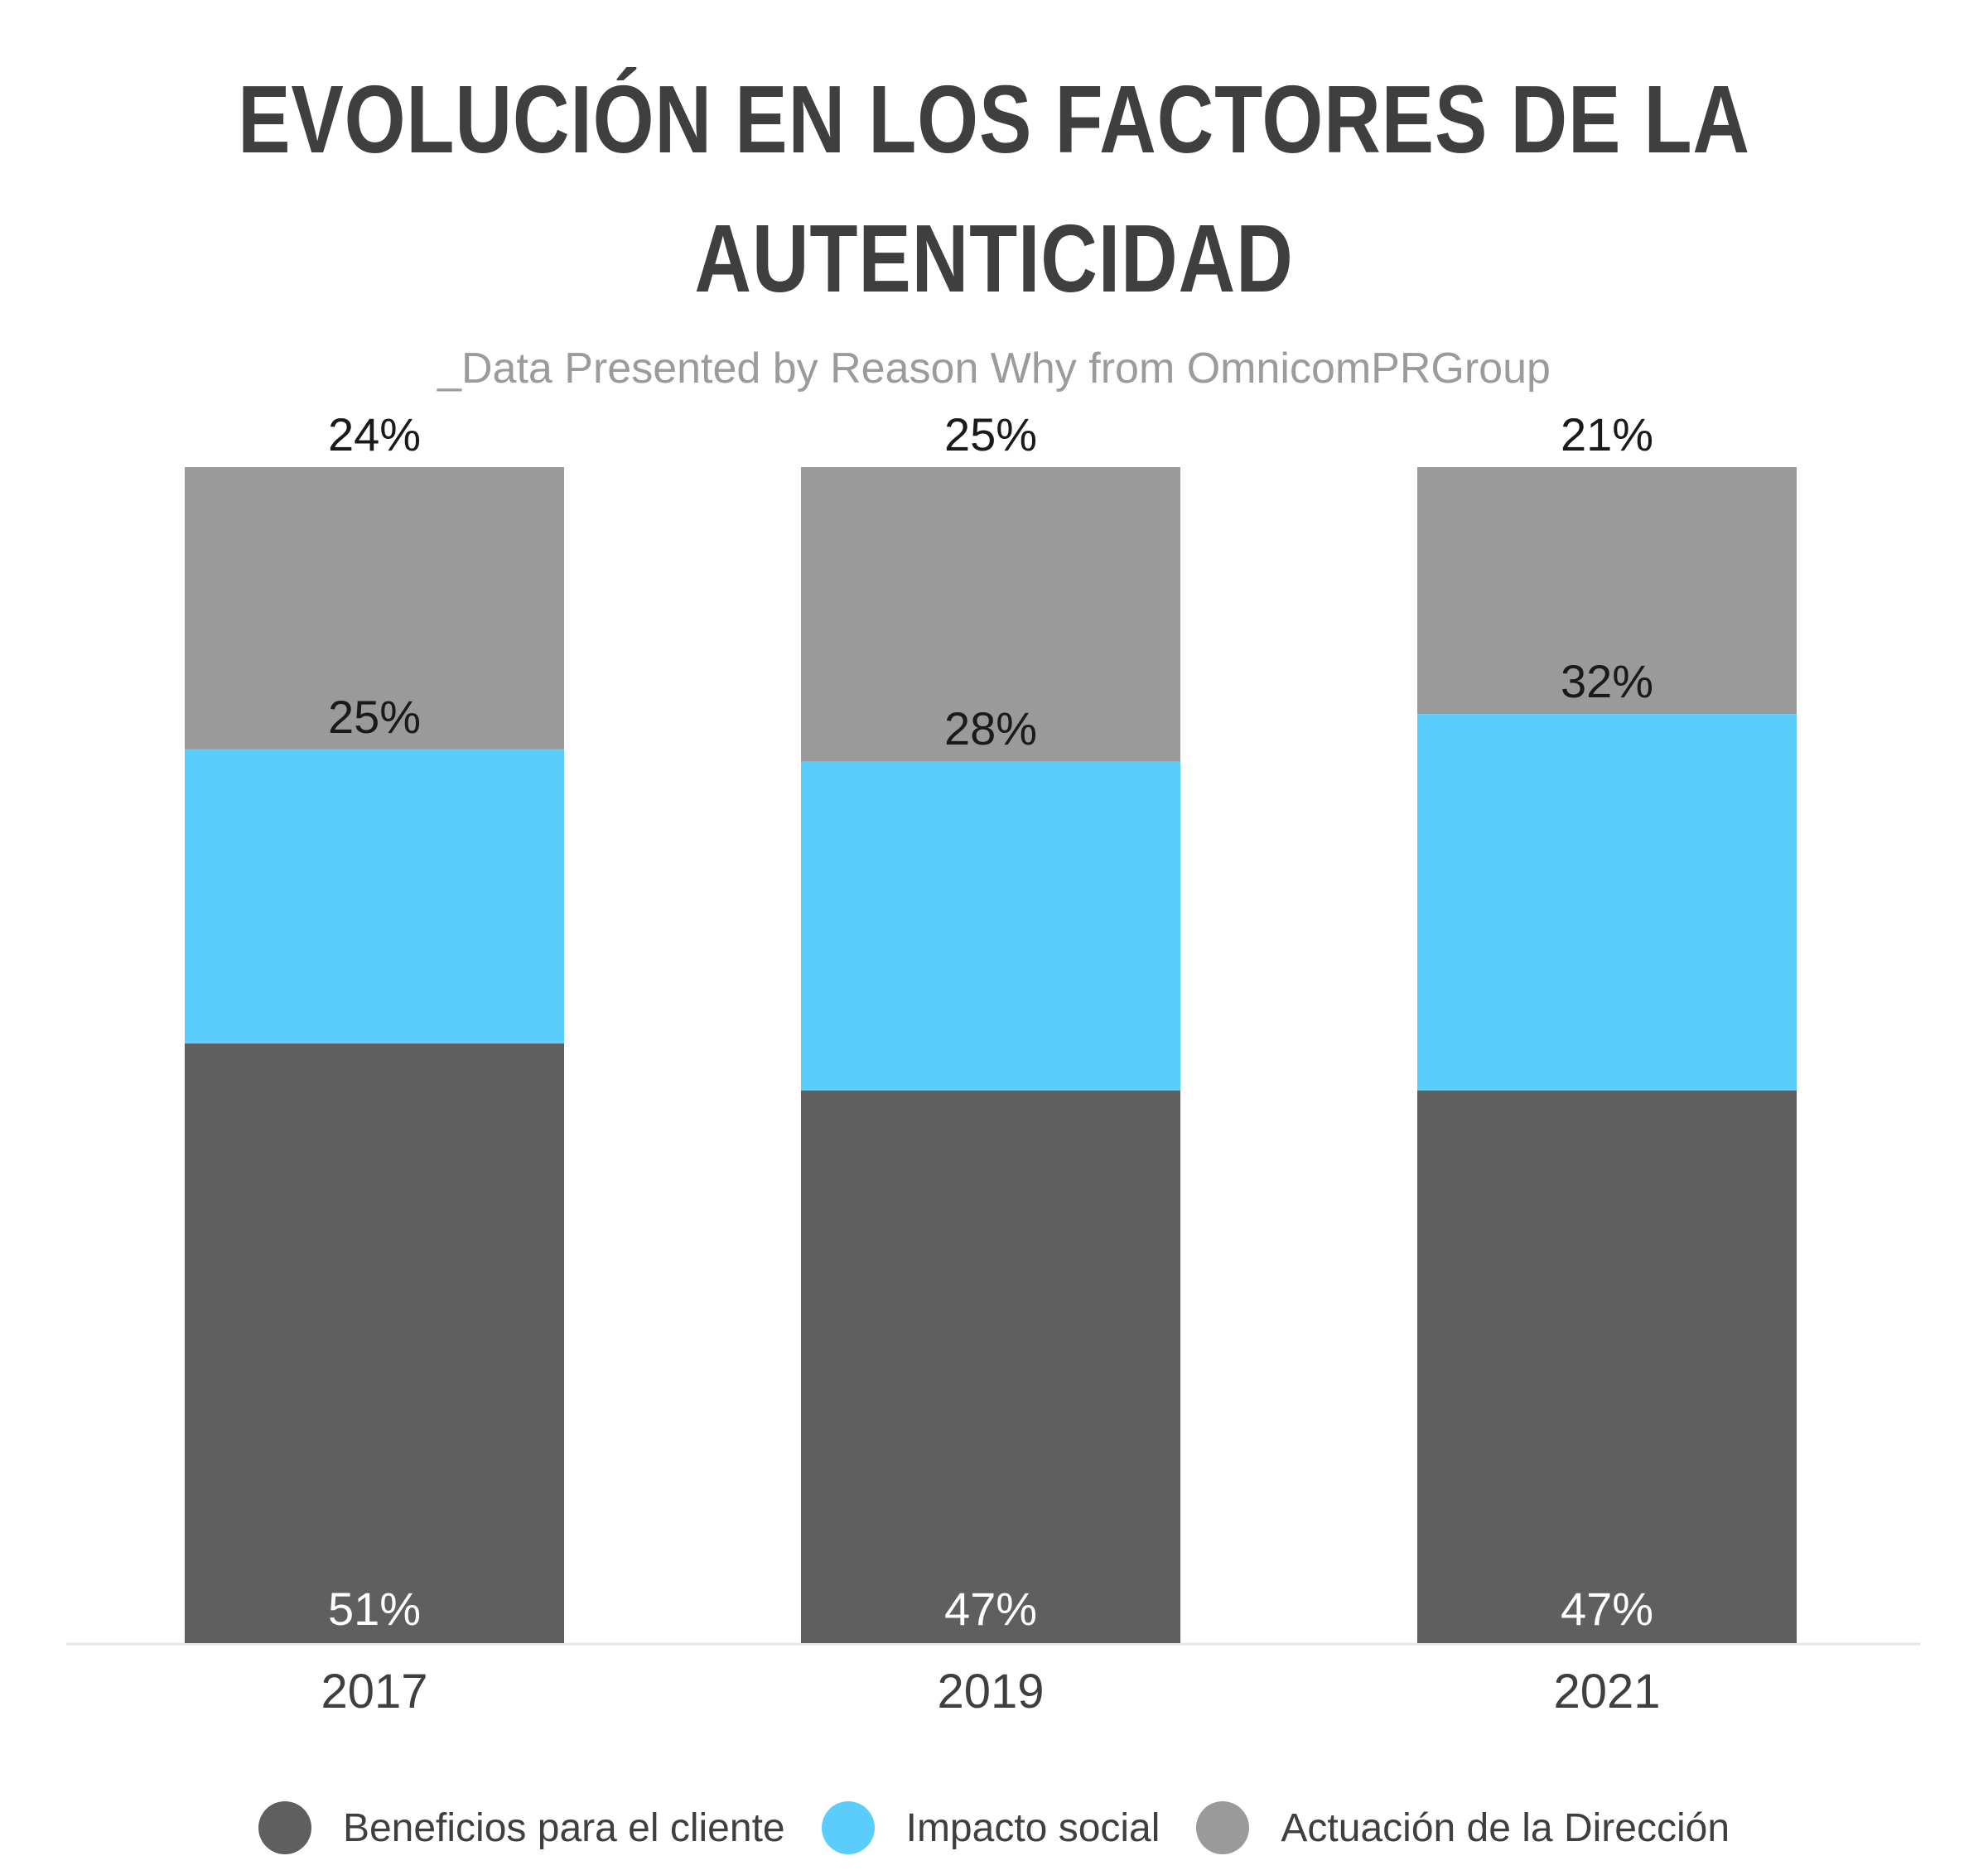  What do you see at coordinates (990, 728) in the screenshot?
I see `data-label-impacto-social-2019: 28%` at bounding box center [990, 728].